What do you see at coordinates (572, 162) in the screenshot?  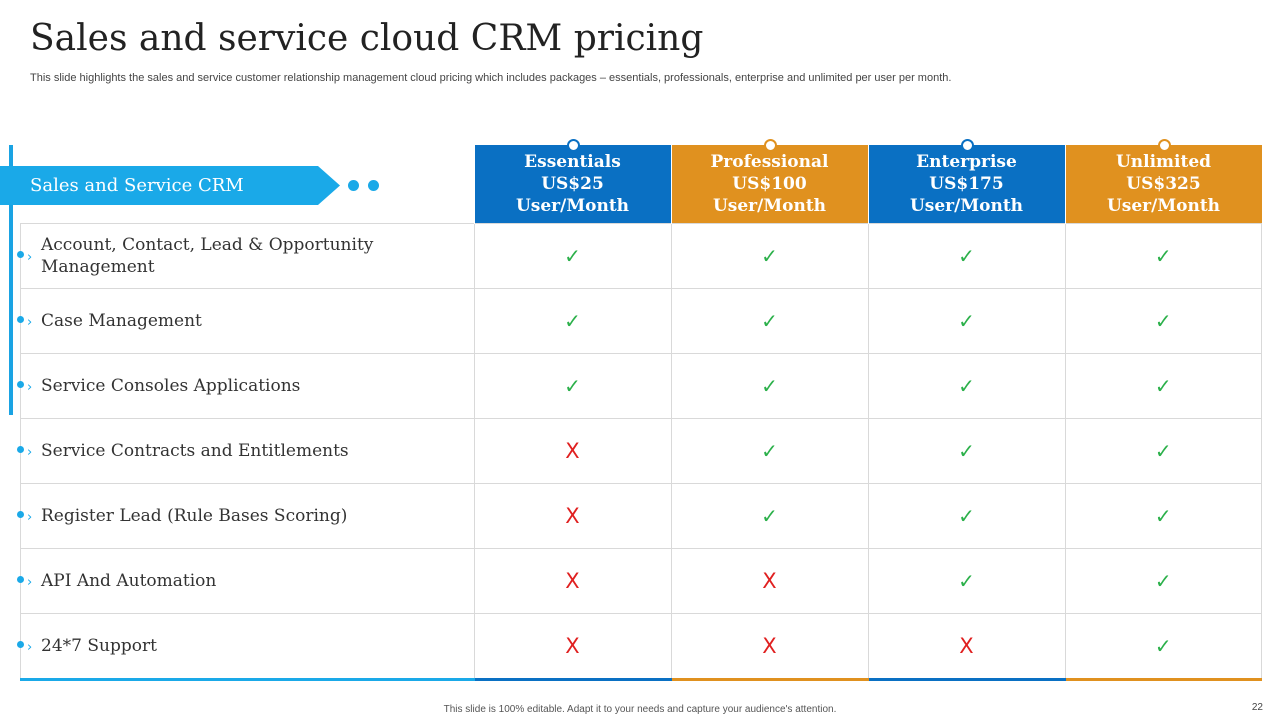 I see `plan-name: Essentials` at bounding box center [572, 162].